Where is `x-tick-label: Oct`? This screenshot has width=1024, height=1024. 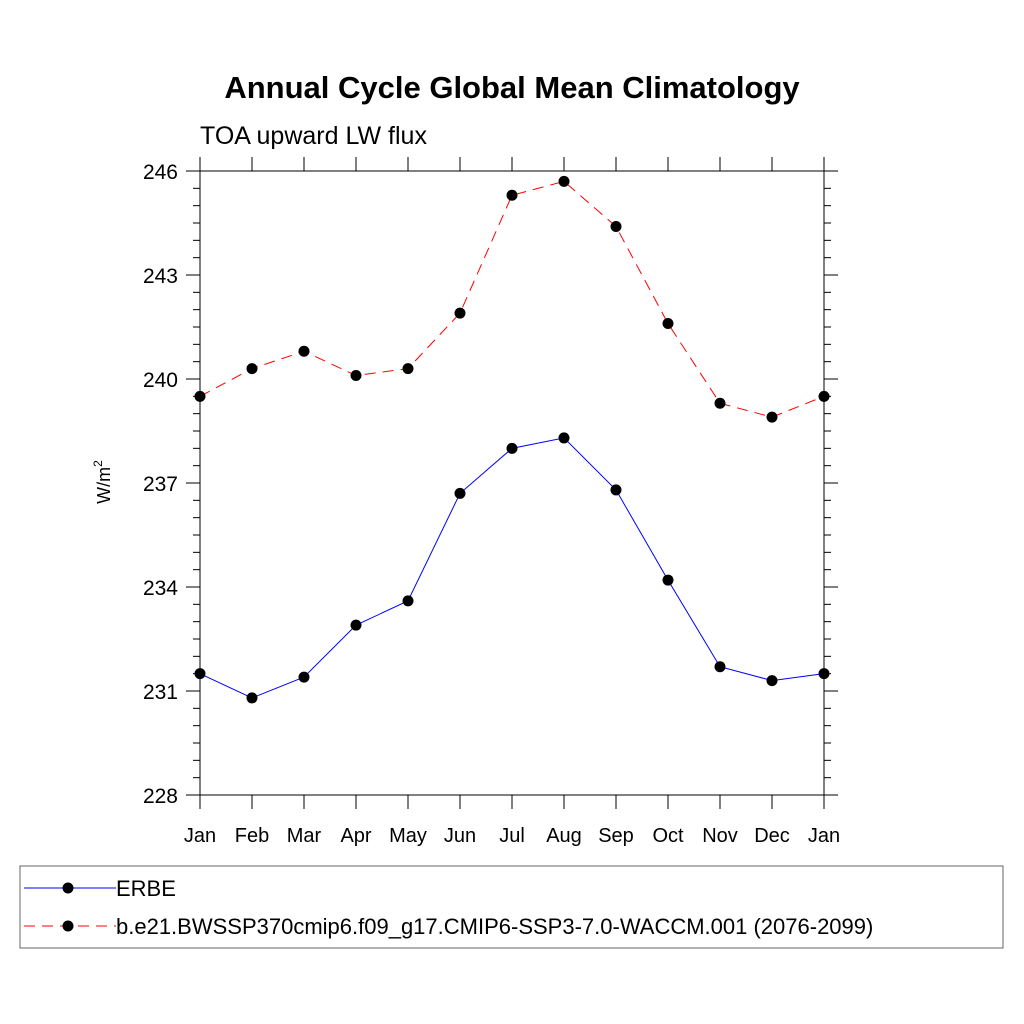 x-tick-label: Oct is located at coordinates (668, 836).